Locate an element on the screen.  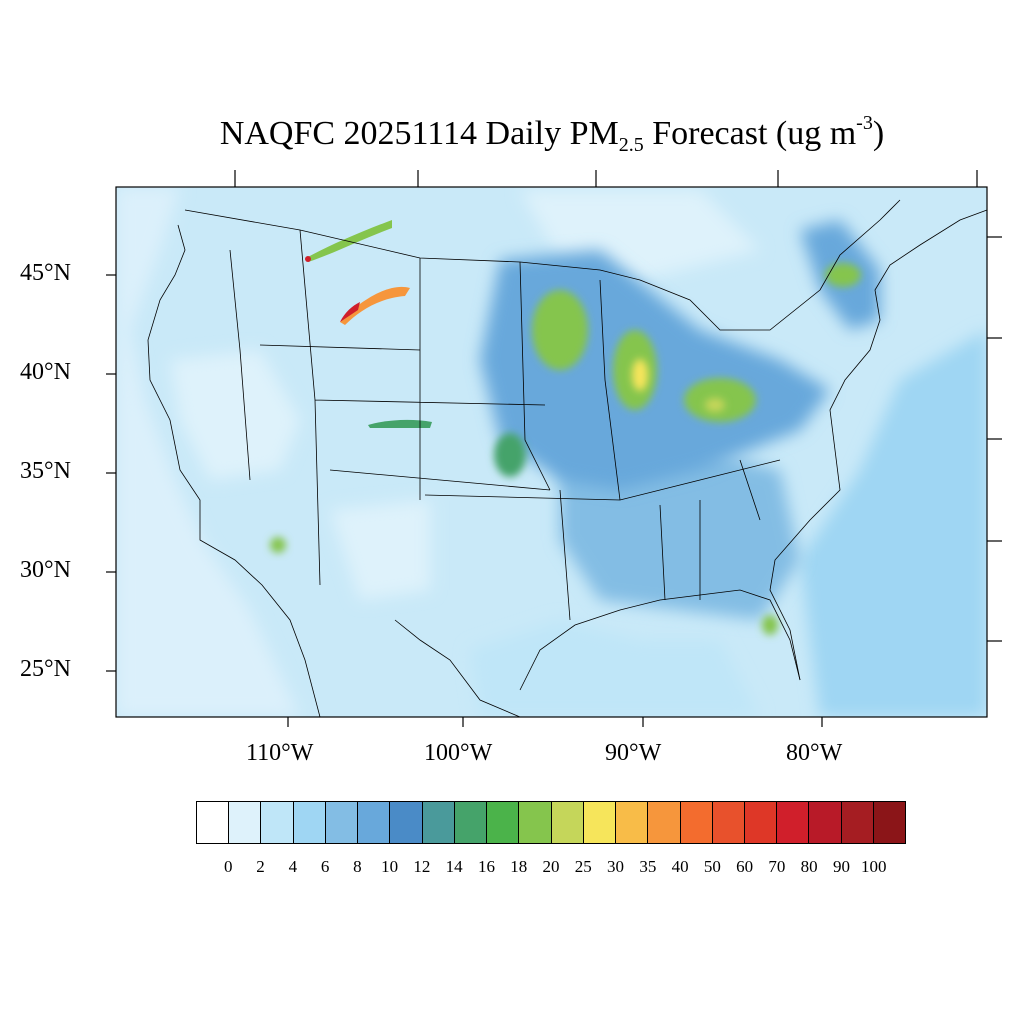
colorbar-tick-label: 18 is located at coordinates (519, 866).